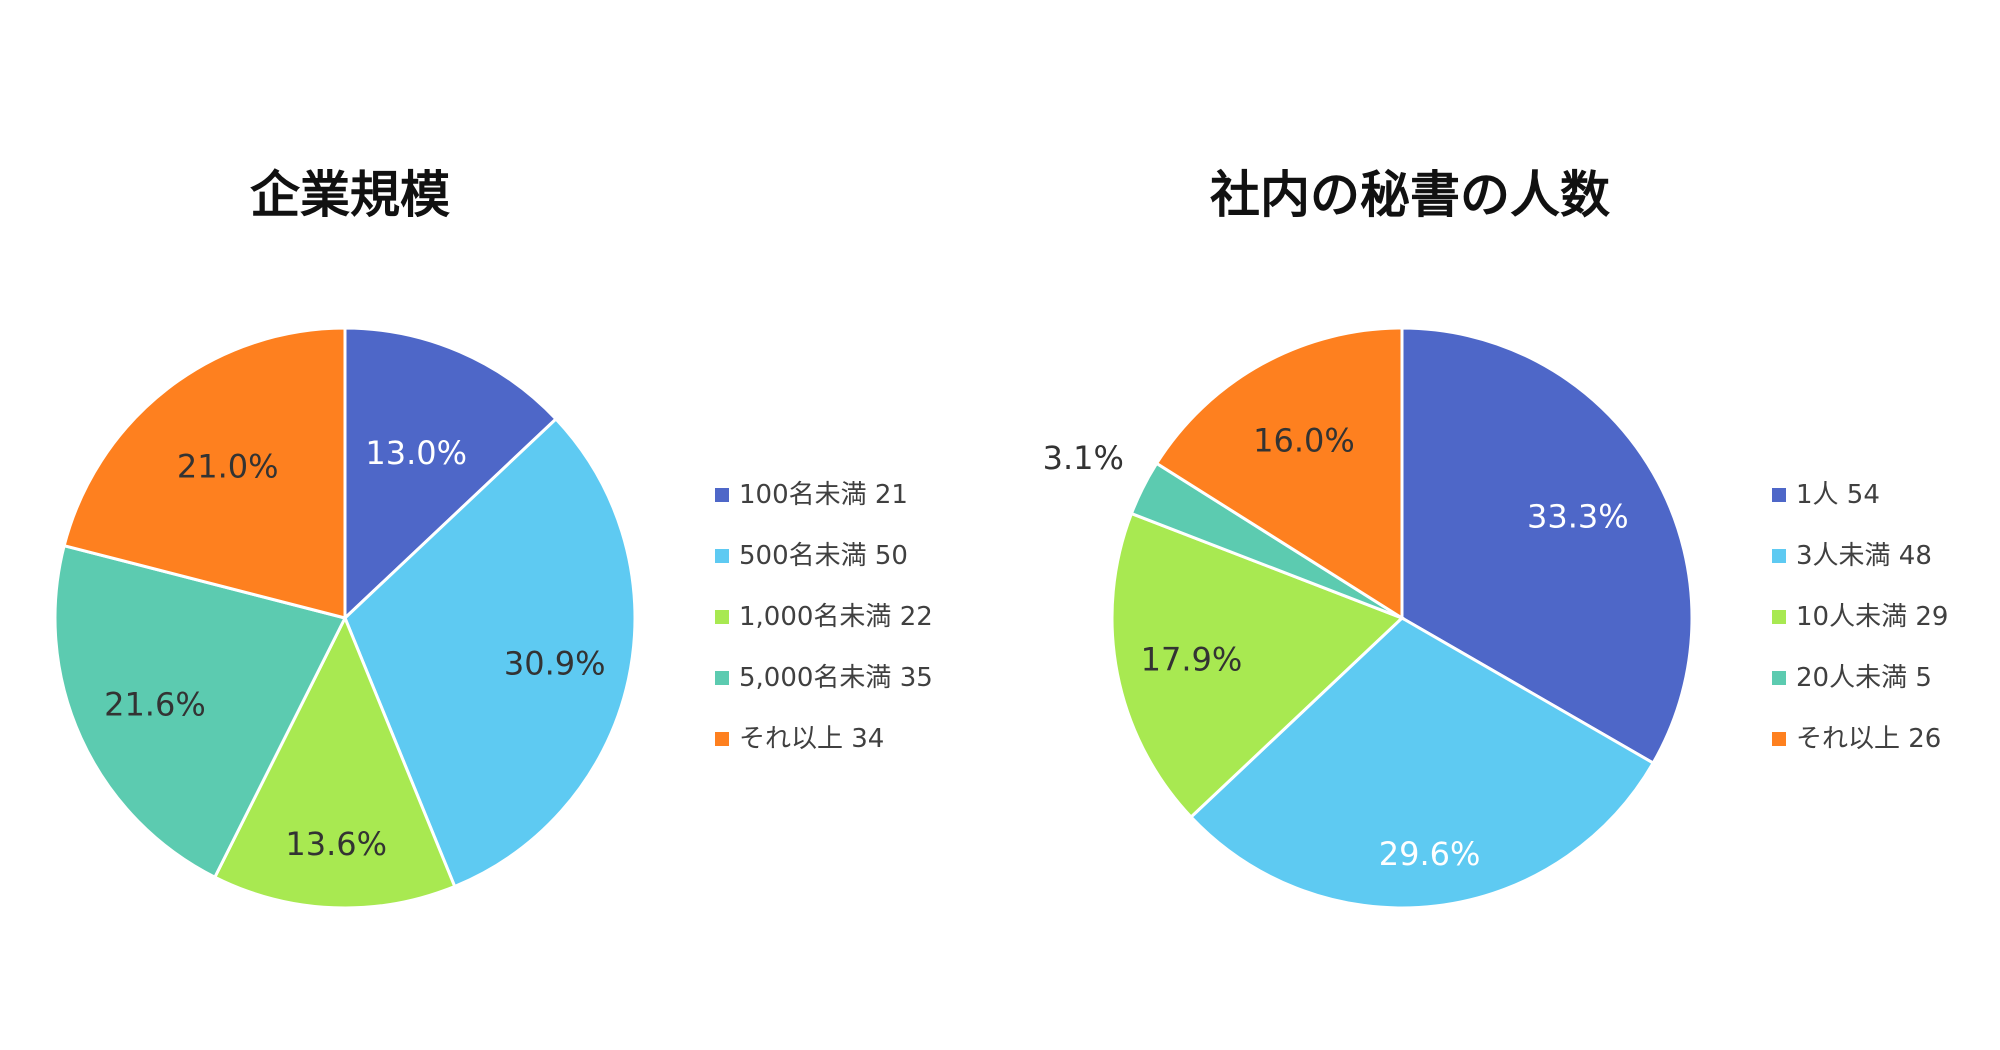 The image size is (2000, 1050). I want to click on slice-percent-label: 13.0%, so click(416, 453).